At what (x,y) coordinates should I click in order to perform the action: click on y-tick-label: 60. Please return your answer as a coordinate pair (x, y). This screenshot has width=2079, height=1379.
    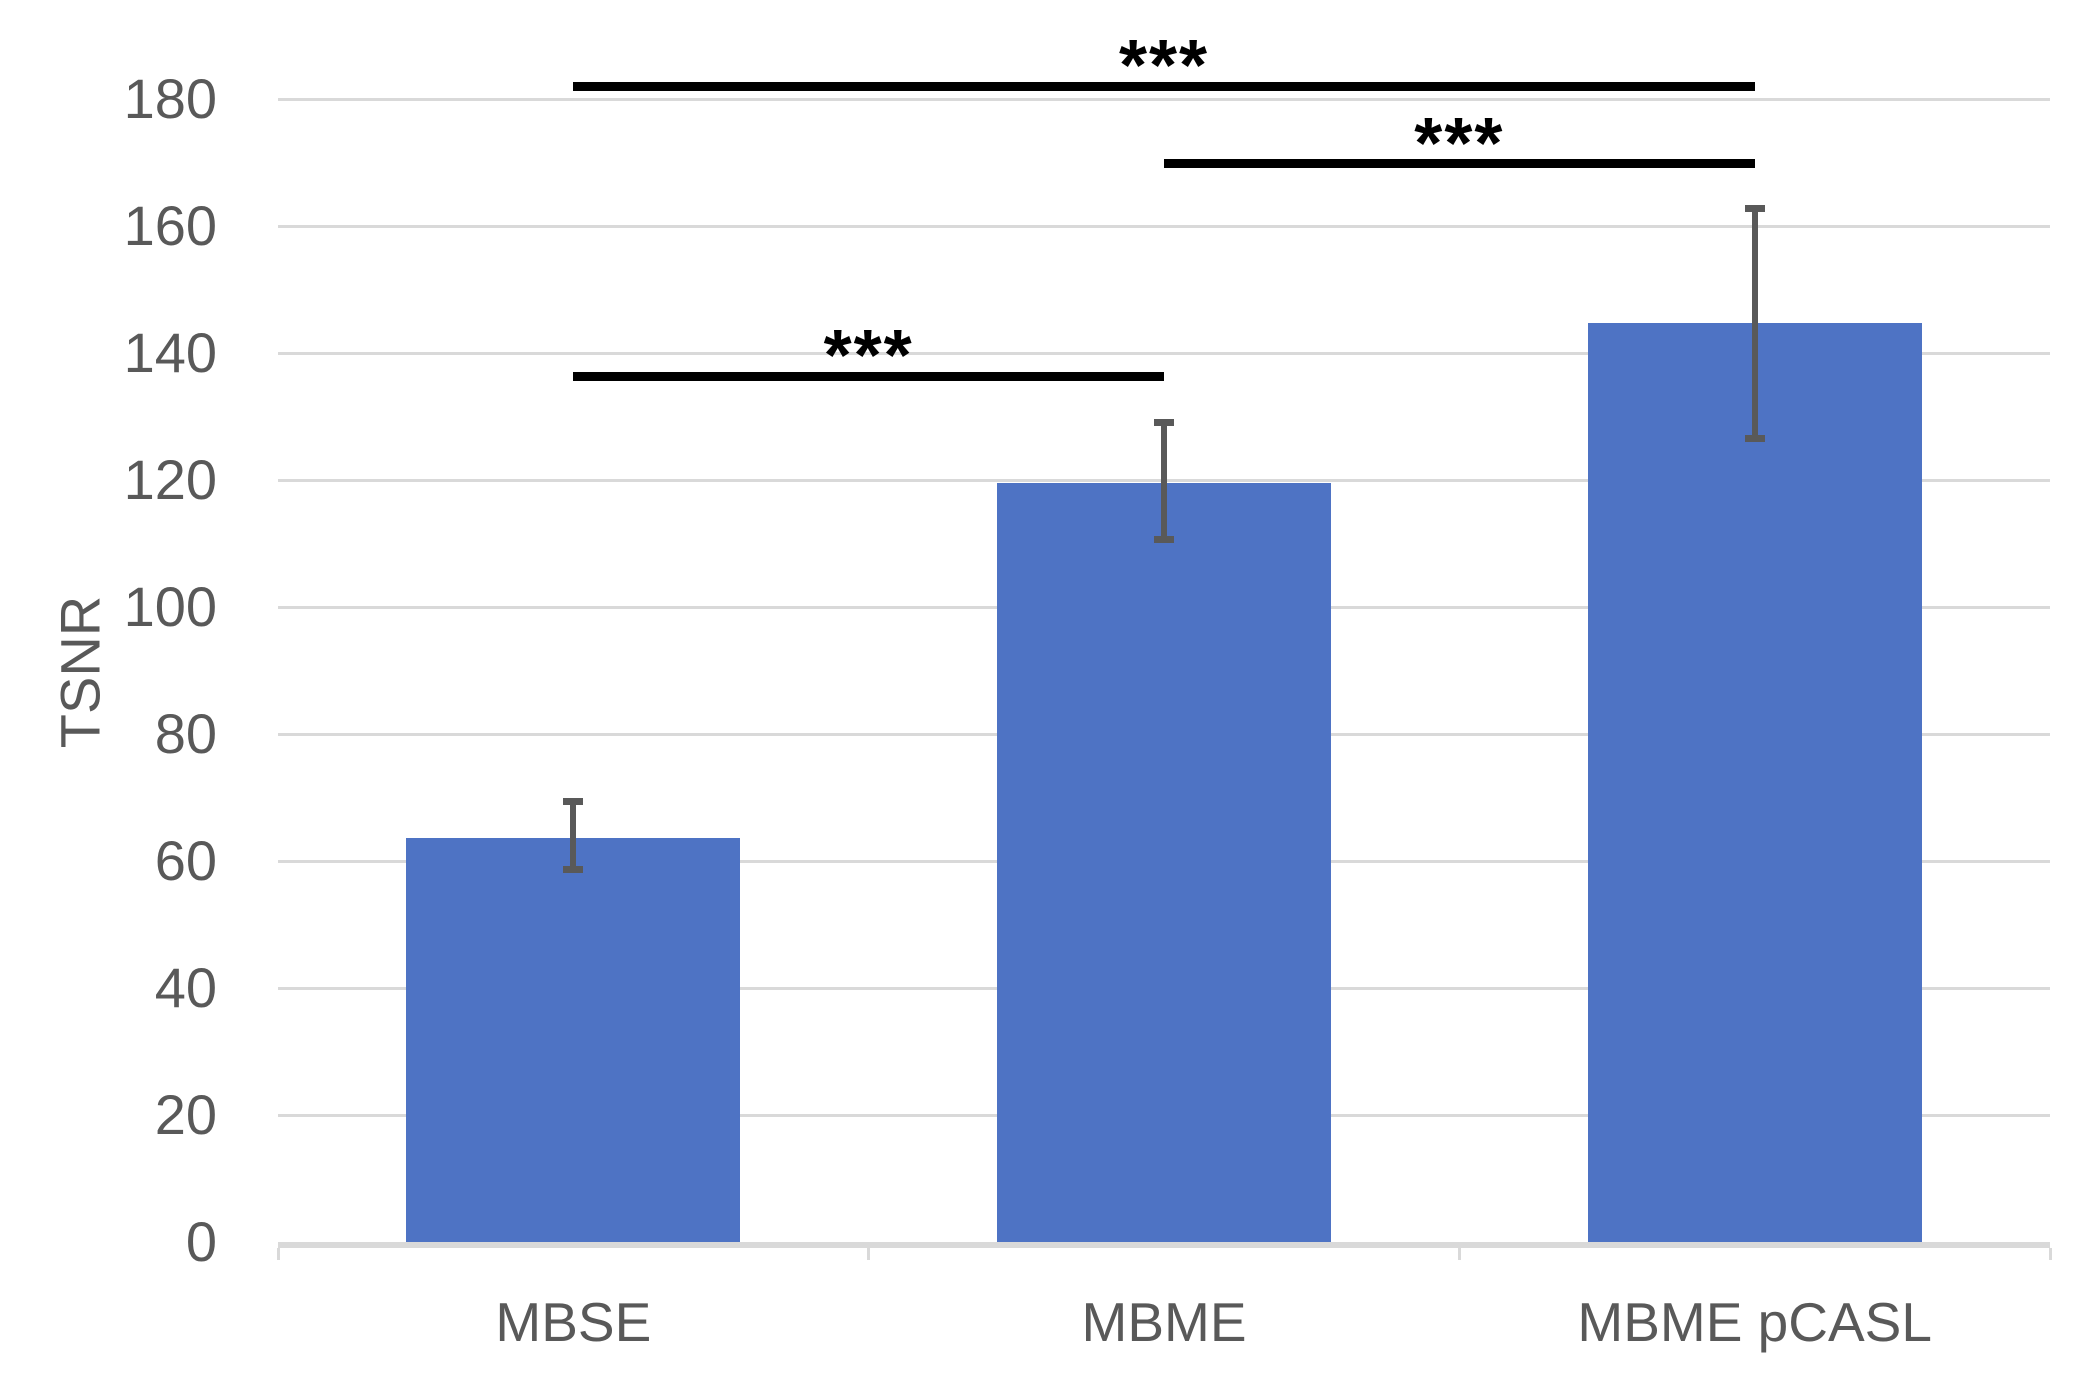
    Looking at the image, I should click on (185, 860).